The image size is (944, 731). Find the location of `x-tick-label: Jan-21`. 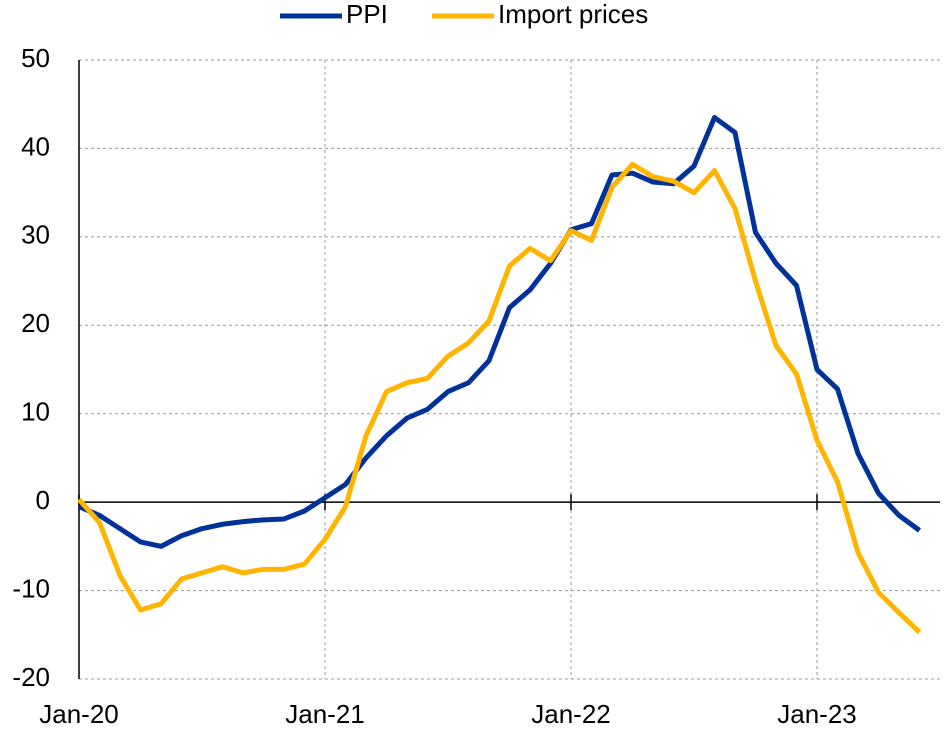

x-tick-label: Jan-21 is located at coordinates (325, 714).